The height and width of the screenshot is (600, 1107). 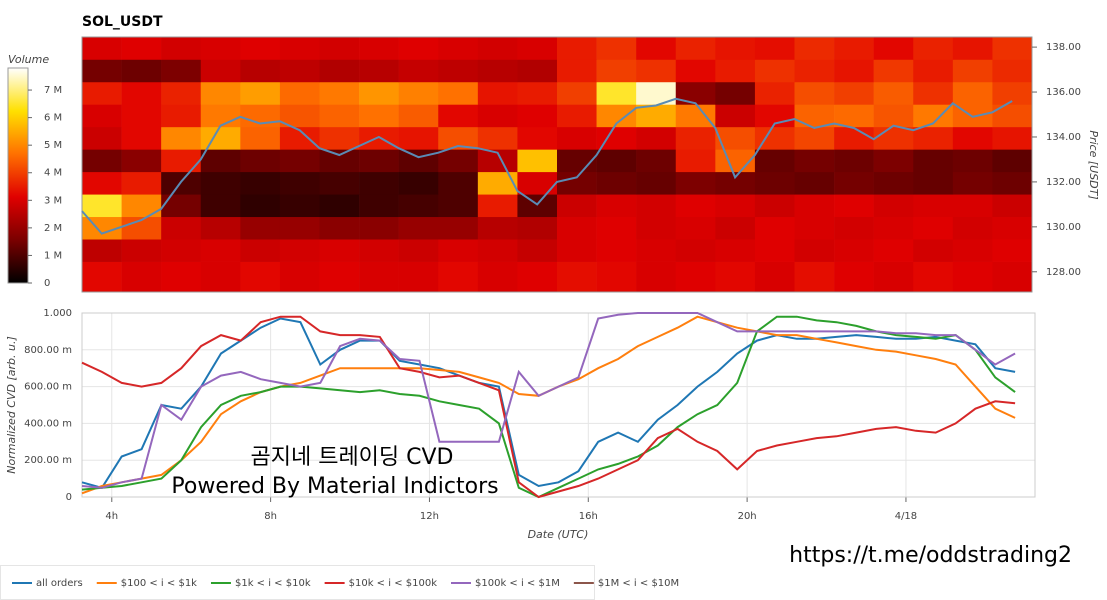 I want to click on legend-label: $1k < i < $10k, so click(x=273, y=583).